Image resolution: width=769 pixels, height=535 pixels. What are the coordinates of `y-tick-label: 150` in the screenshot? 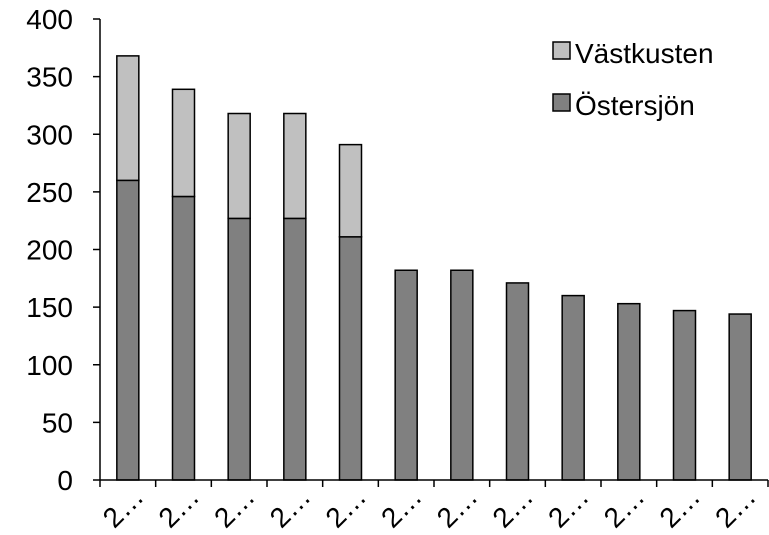 It's located at (49, 307).